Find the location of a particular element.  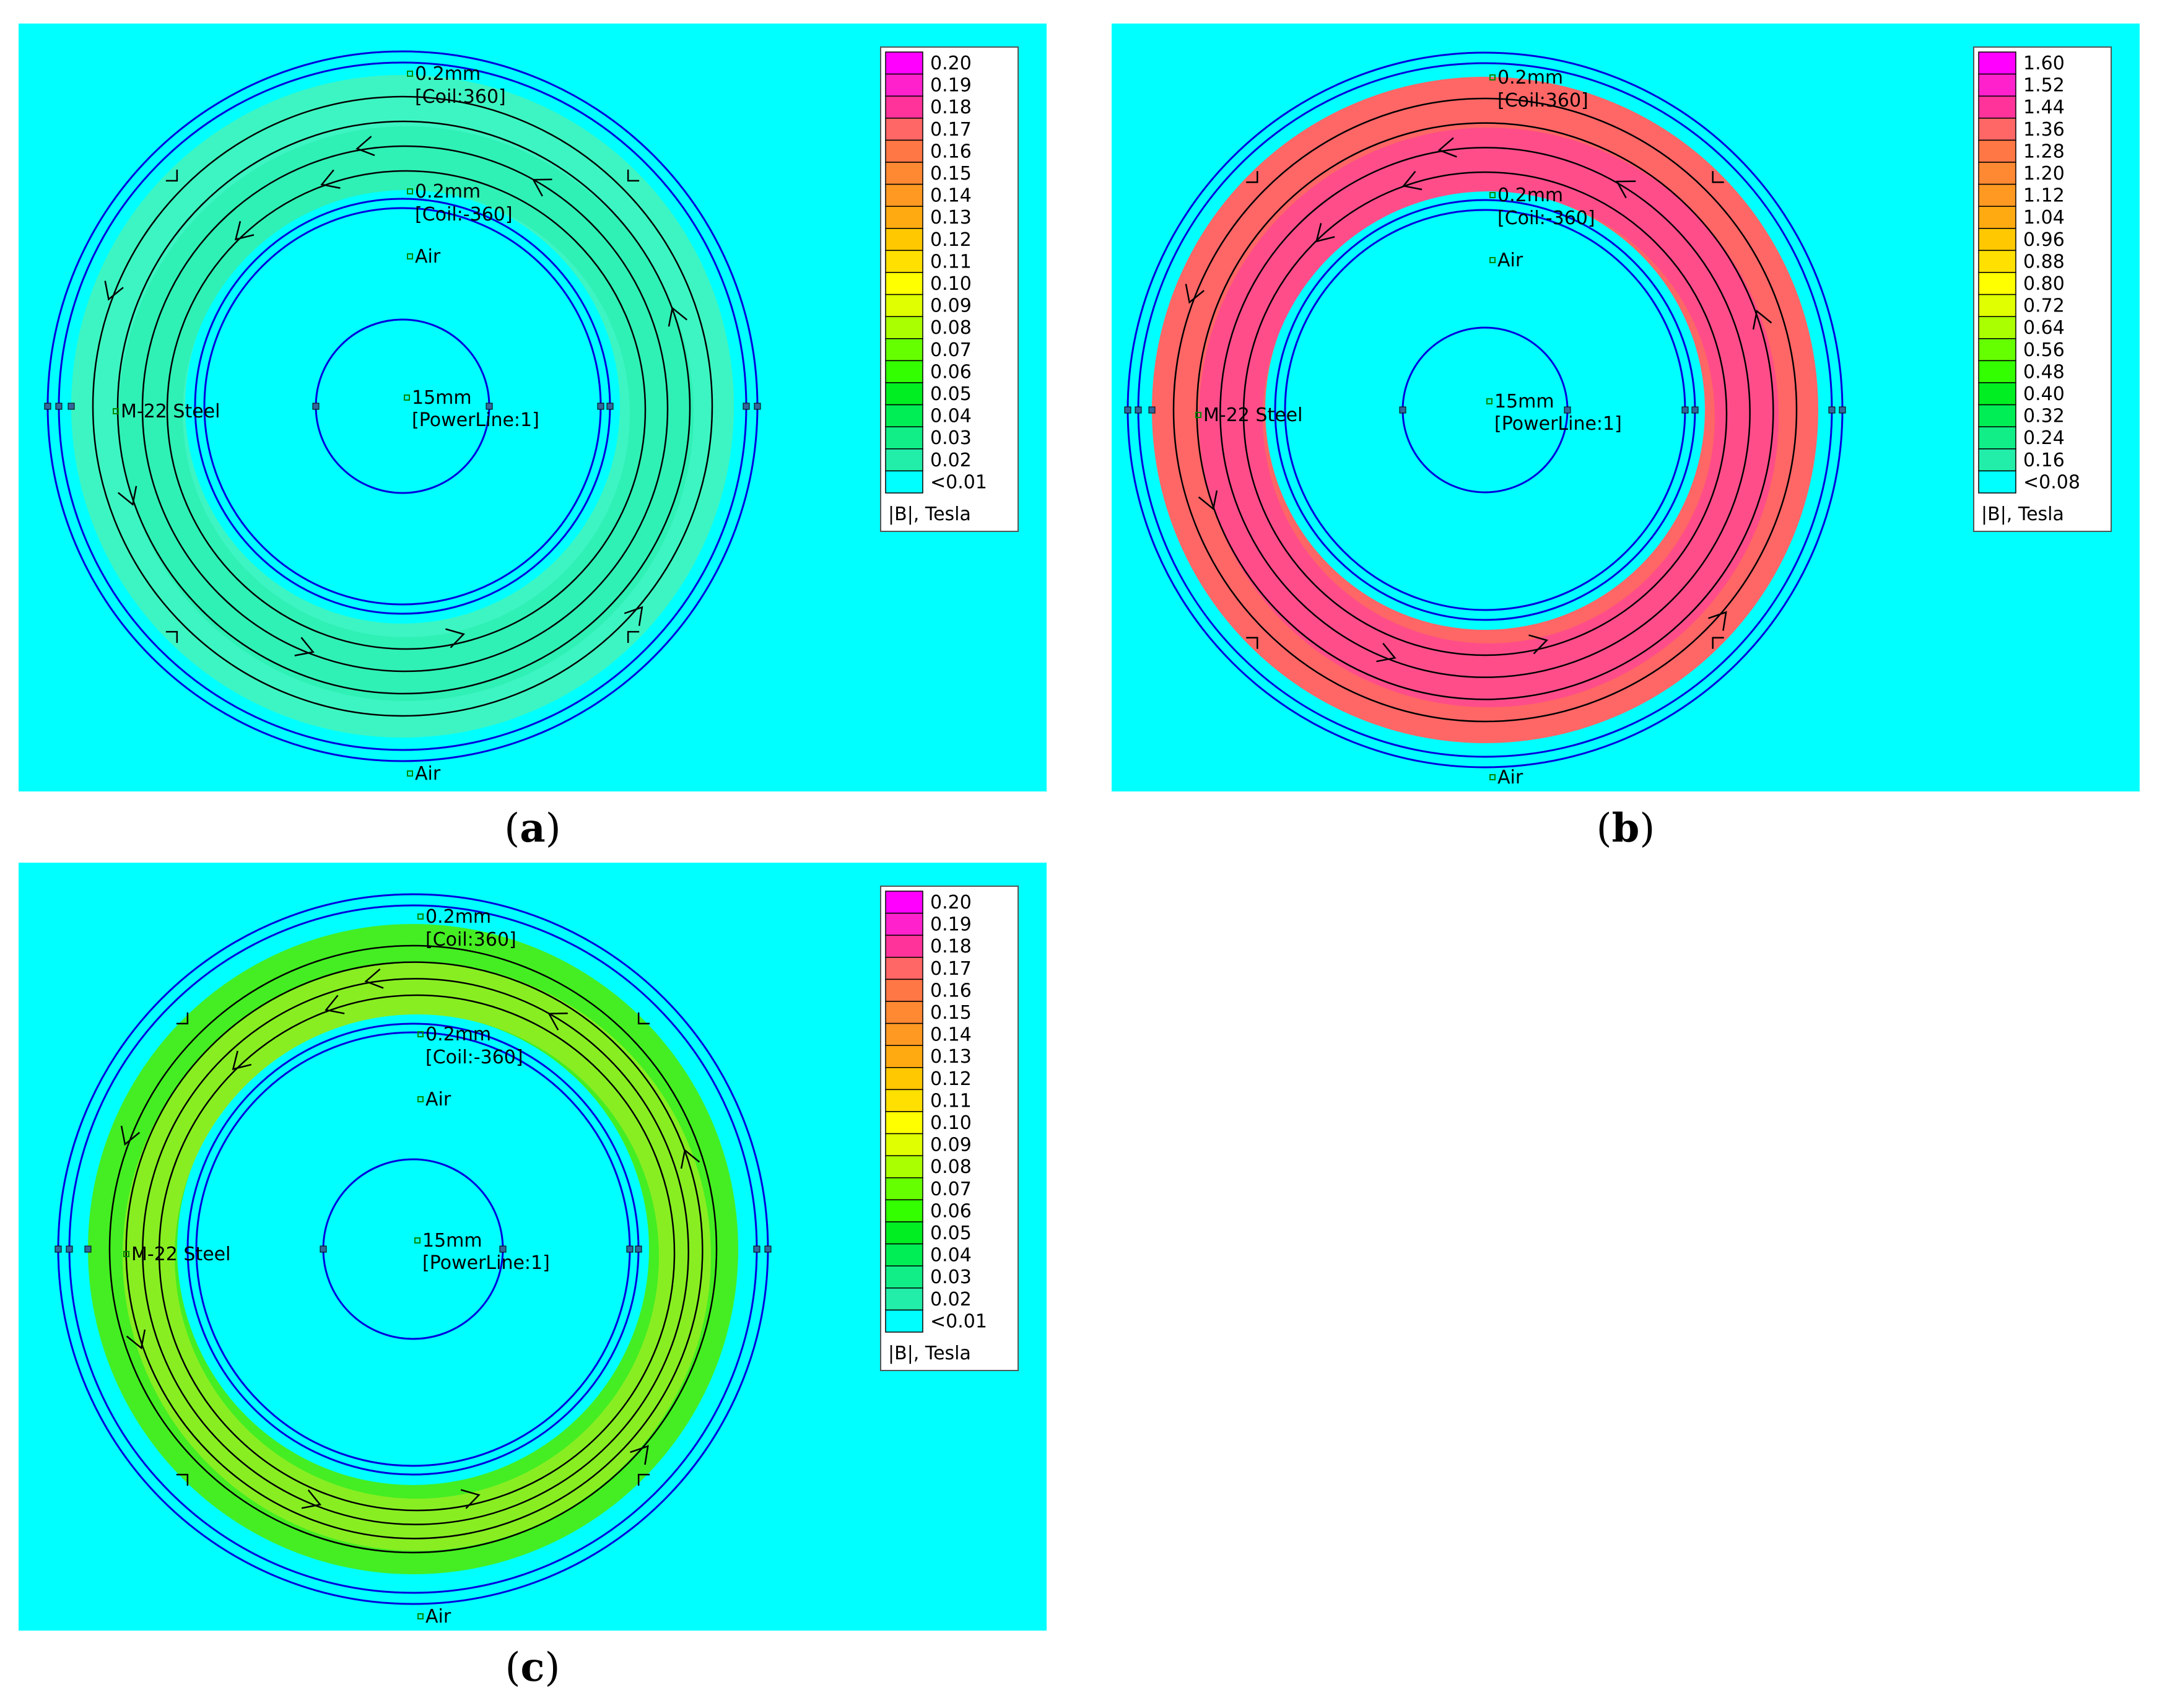

legend-label: 0.96 is located at coordinates (2044, 240).